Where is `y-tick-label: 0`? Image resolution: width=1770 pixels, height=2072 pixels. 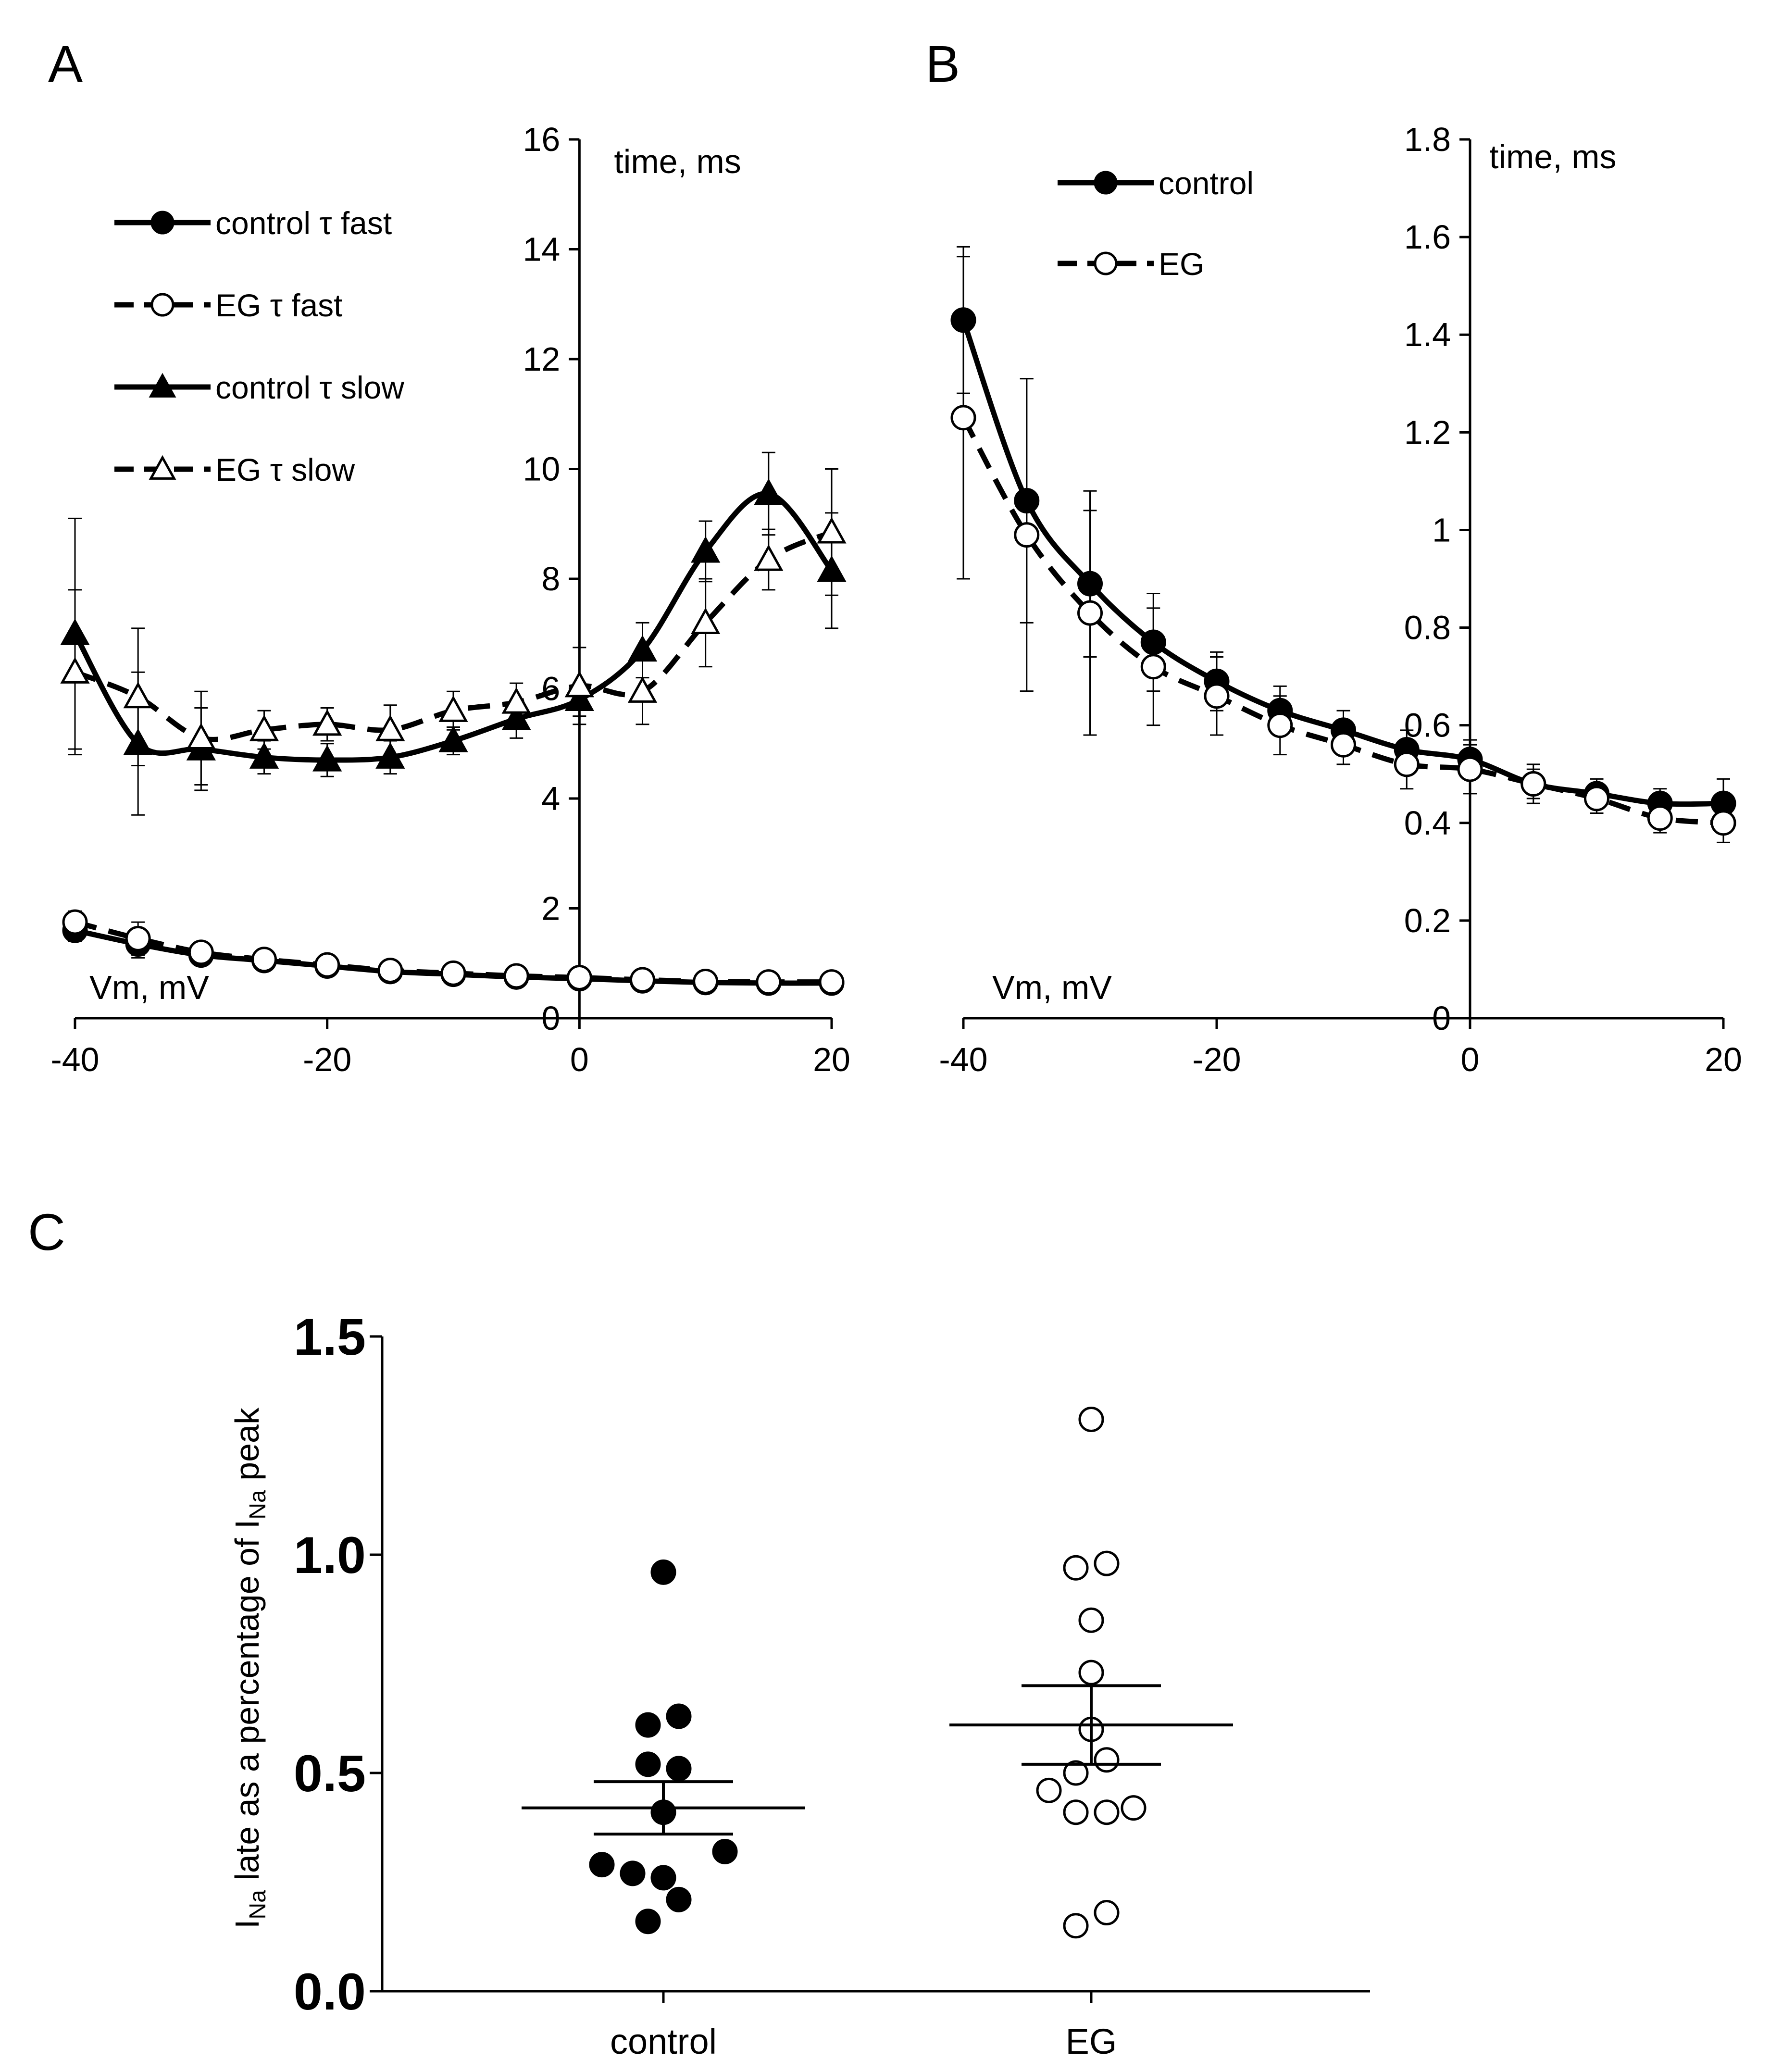 y-tick-label: 0 is located at coordinates (550, 1018).